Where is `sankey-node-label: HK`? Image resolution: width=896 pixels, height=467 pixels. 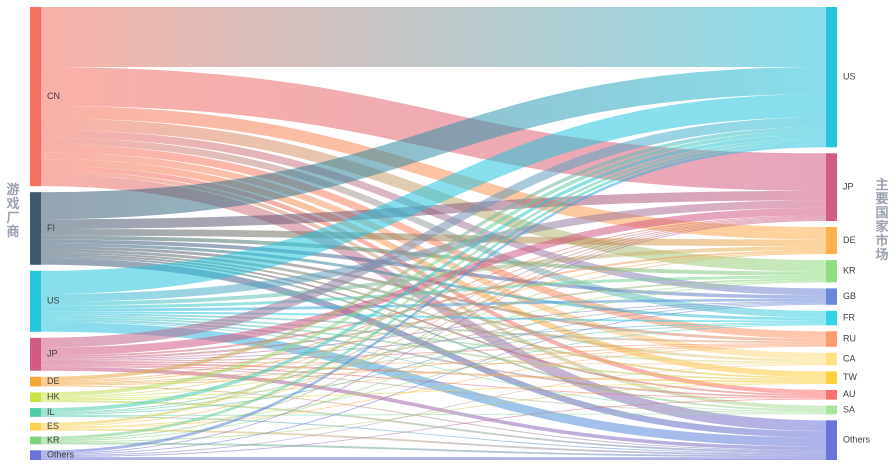
sankey-node-label: HK is located at coordinates (53, 397).